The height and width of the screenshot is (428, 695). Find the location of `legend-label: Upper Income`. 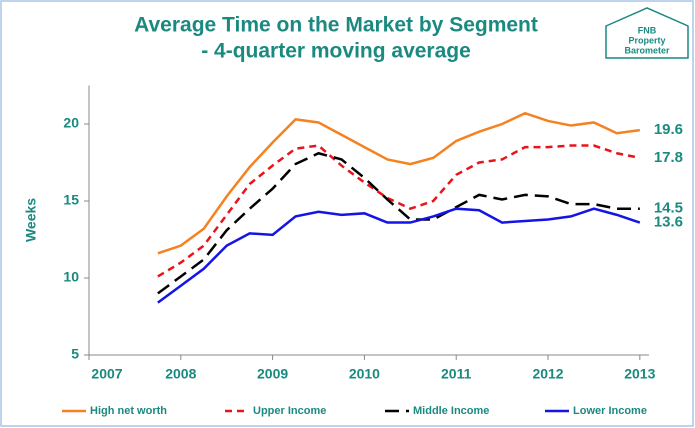

legend-label: Upper Income is located at coordinates (289, 411).